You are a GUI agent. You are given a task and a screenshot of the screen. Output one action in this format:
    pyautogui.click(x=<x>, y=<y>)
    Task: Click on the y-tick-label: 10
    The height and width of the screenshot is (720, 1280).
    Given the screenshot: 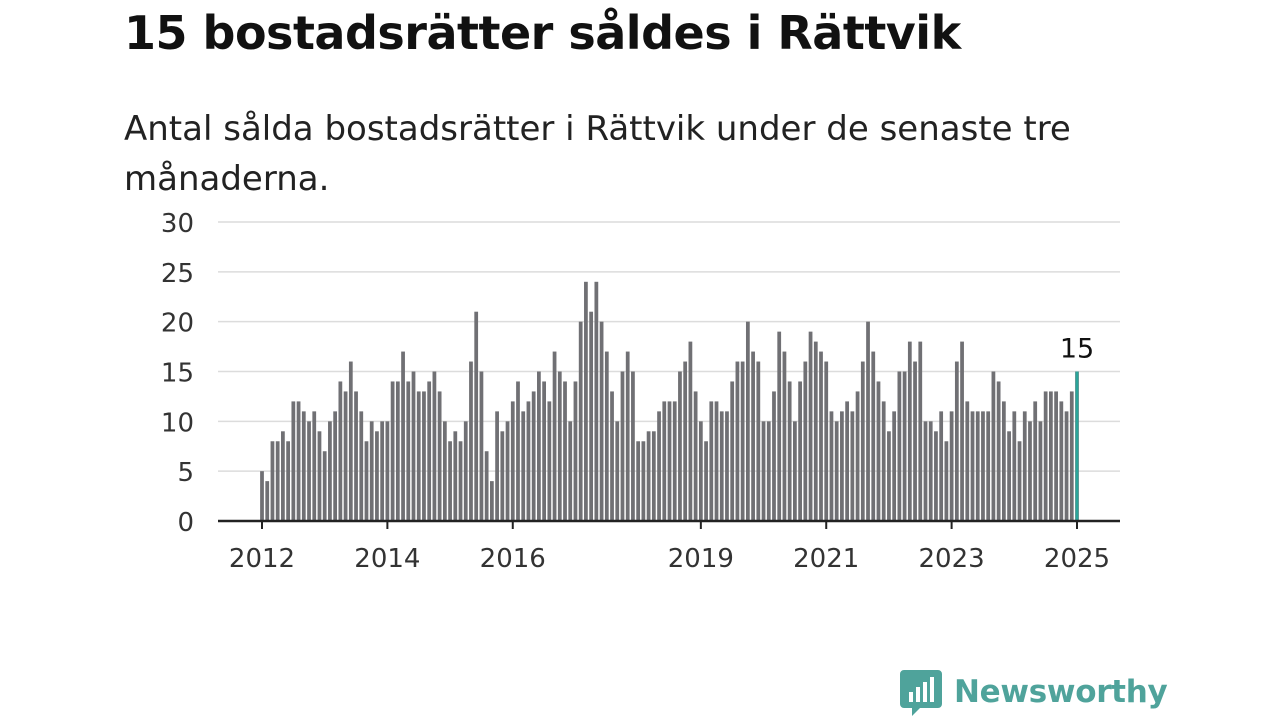 What is the action you would take?
    pyautogui.click(x=177, y=423)
    